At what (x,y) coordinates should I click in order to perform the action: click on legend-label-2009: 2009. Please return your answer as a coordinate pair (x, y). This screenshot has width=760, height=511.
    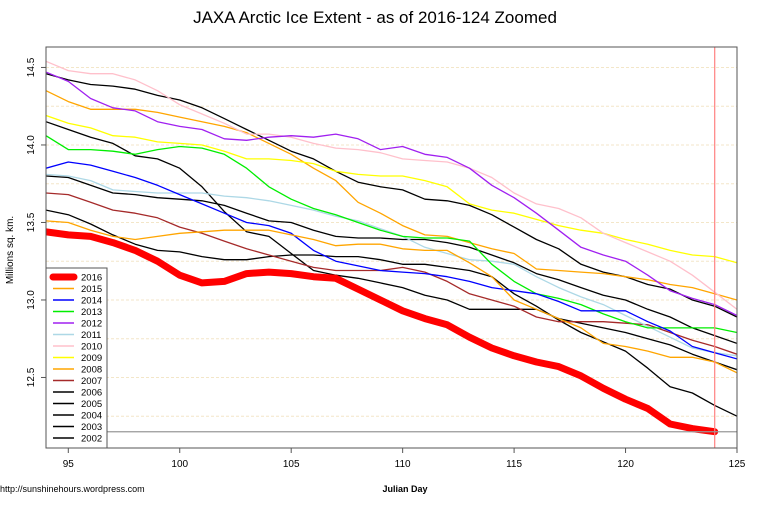
    Looking at the image, I should click on (91, 358).